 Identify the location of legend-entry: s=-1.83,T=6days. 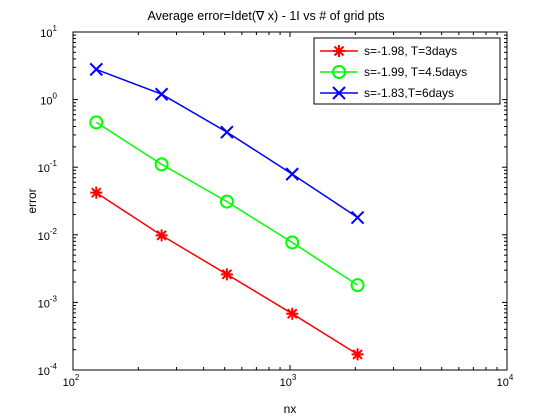
(387, 93).